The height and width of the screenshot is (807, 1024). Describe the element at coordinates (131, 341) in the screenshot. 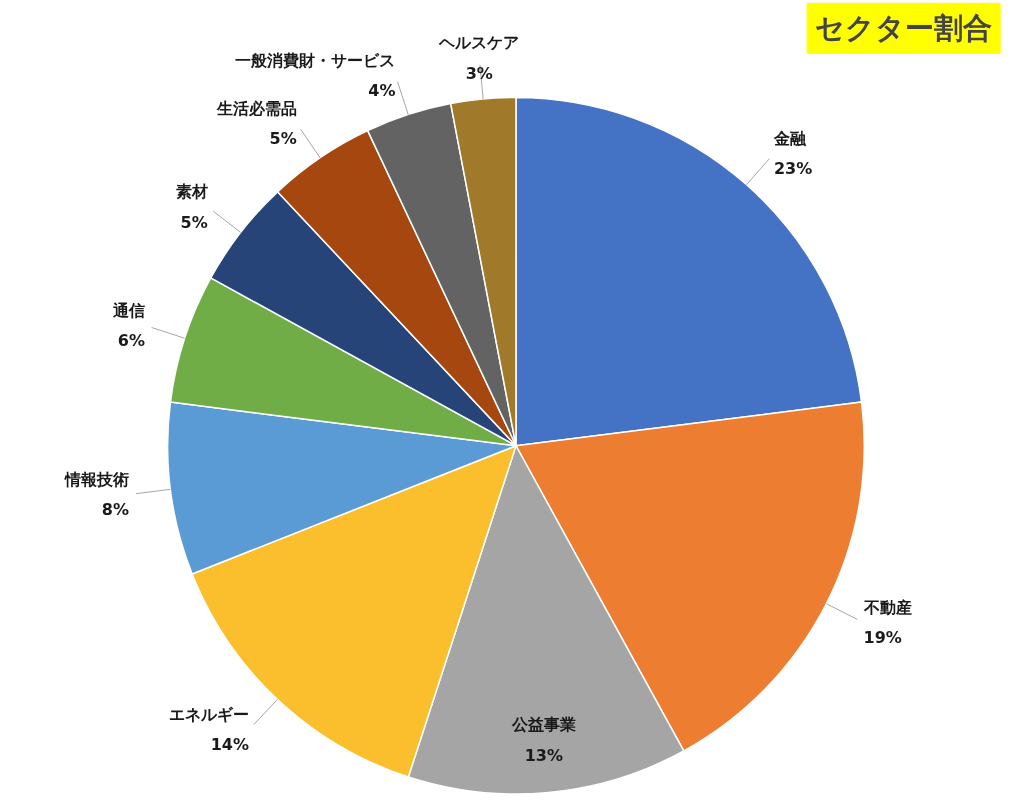

I see `data-label: 6%` at that location.